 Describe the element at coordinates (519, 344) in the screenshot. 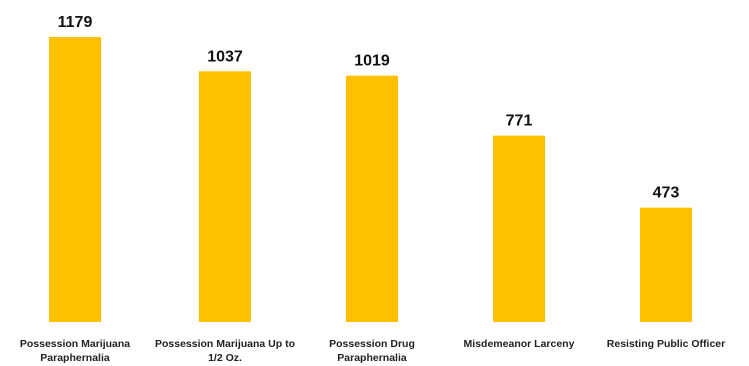

I see `category-label-3: Misdemeanor Larceny` at that location.